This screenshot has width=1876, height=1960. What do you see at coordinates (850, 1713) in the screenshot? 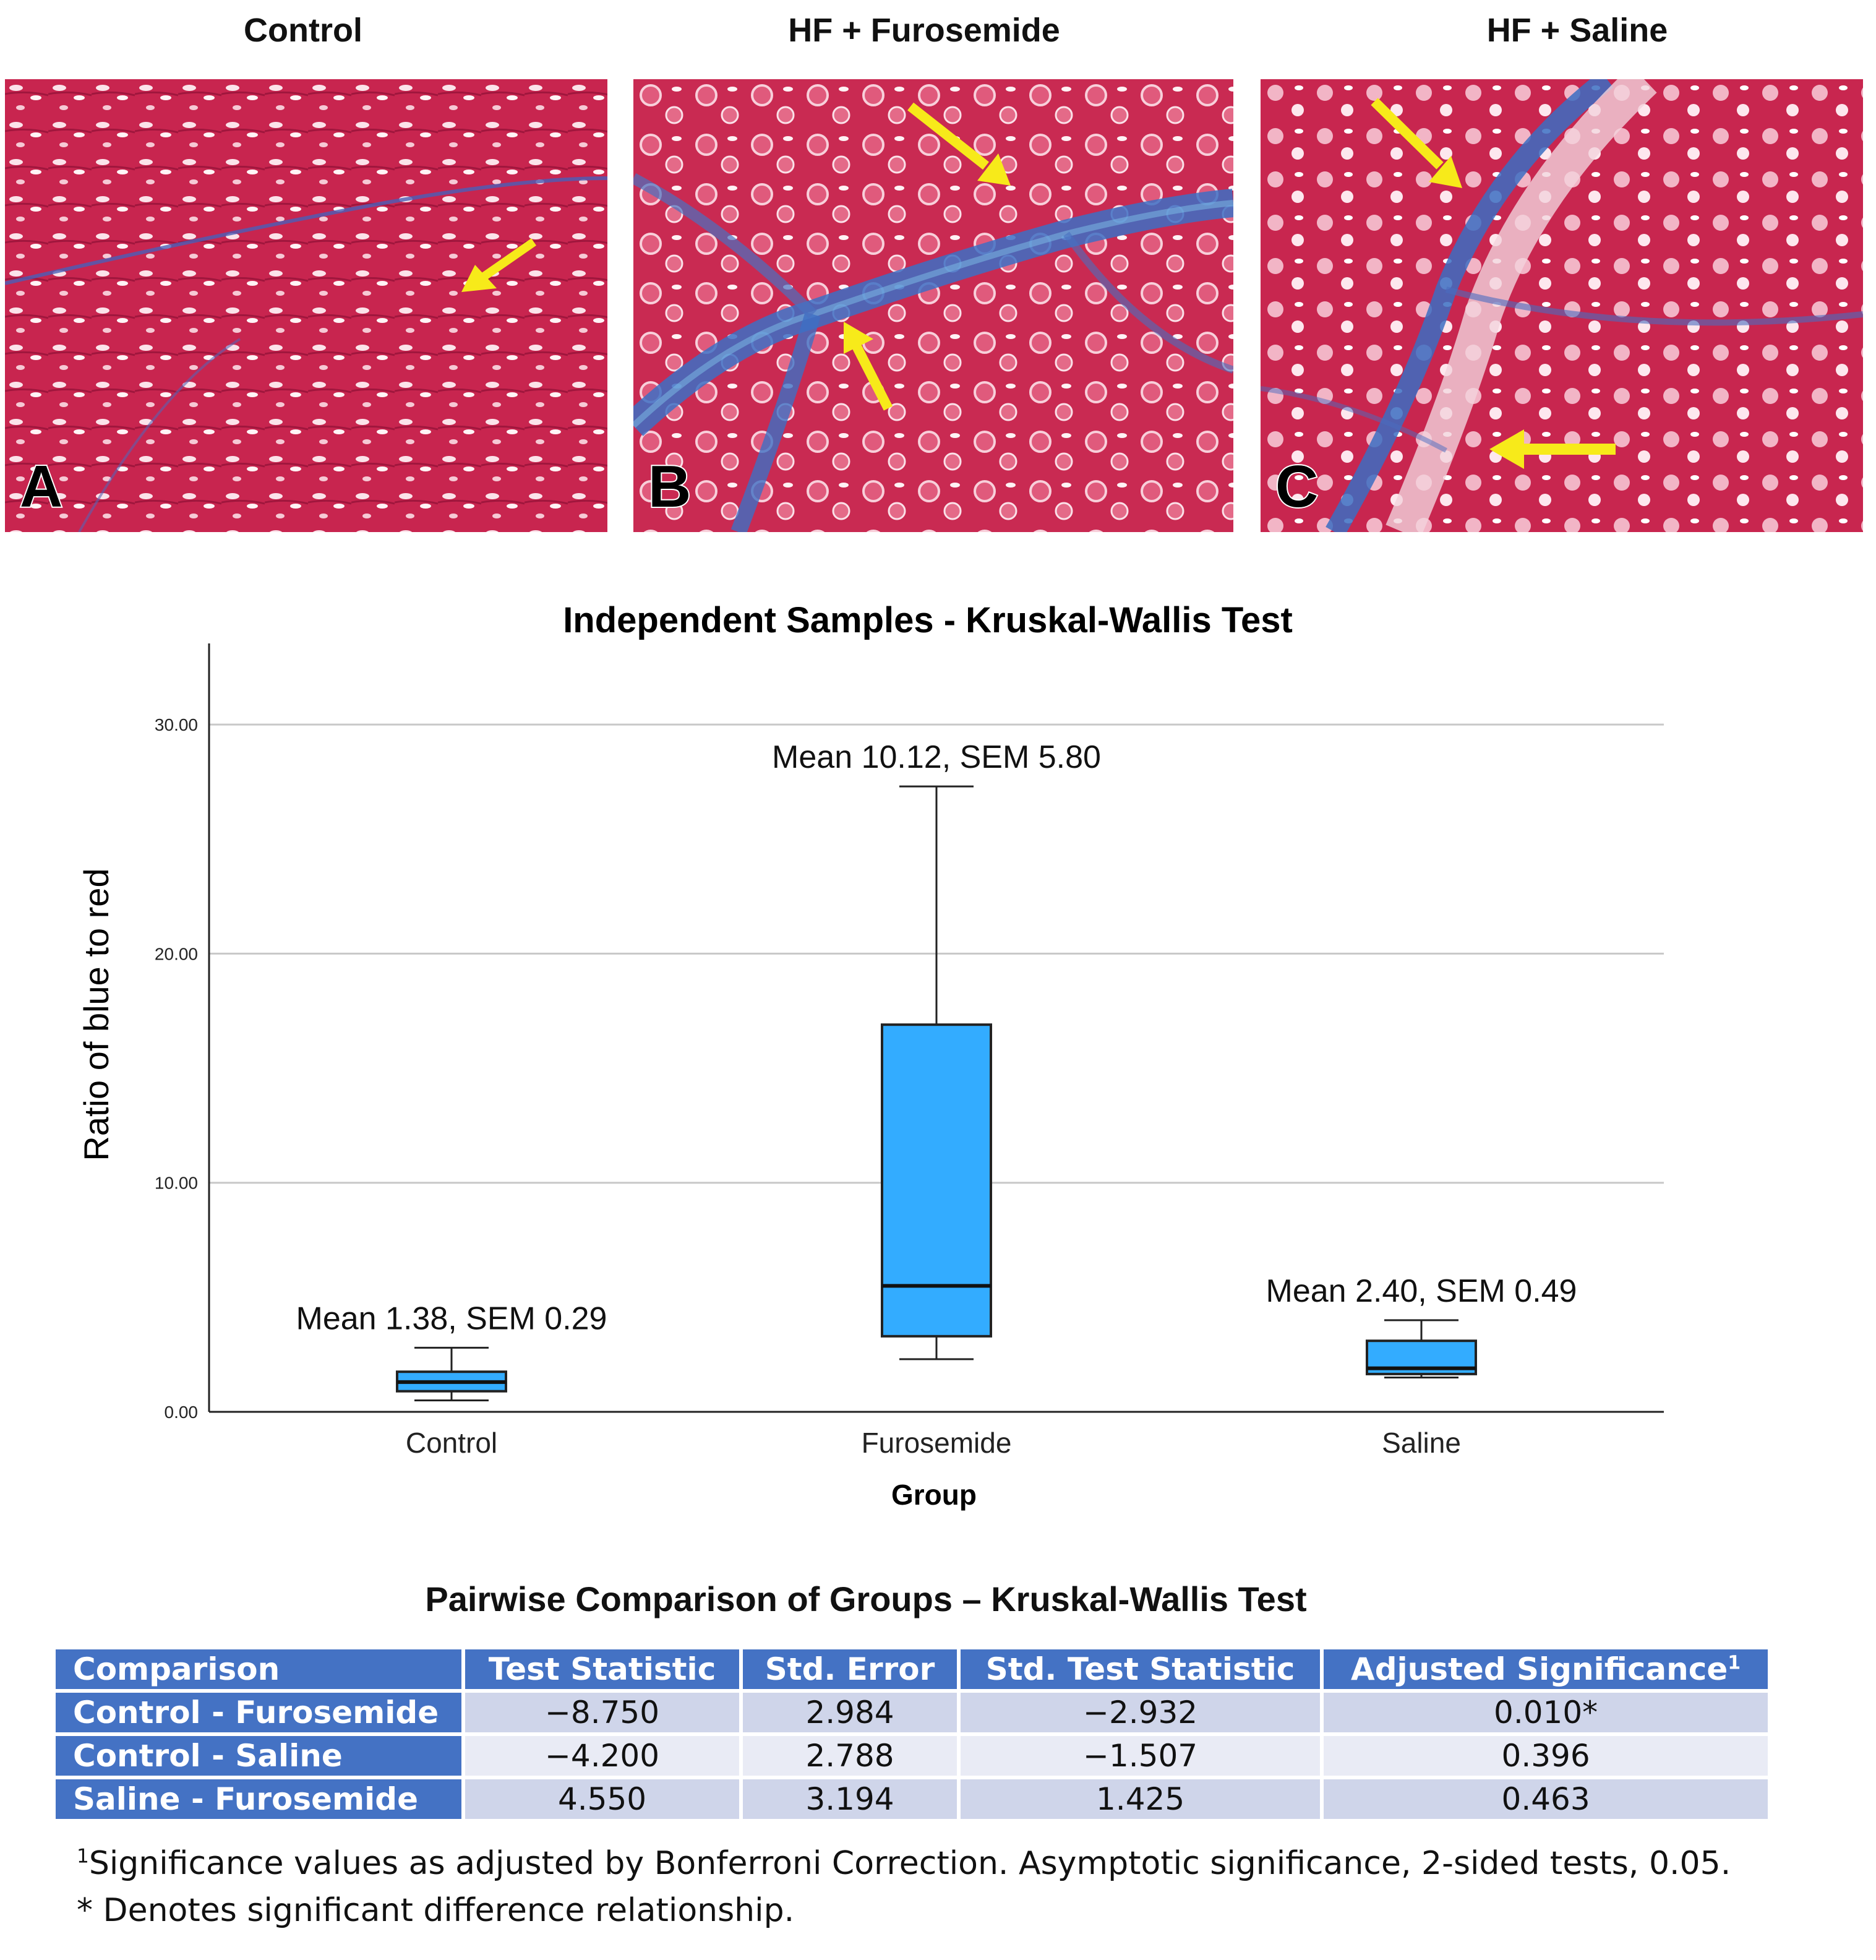
I see `cell-std-error: 2.984` at bounding box center [850, 1713].